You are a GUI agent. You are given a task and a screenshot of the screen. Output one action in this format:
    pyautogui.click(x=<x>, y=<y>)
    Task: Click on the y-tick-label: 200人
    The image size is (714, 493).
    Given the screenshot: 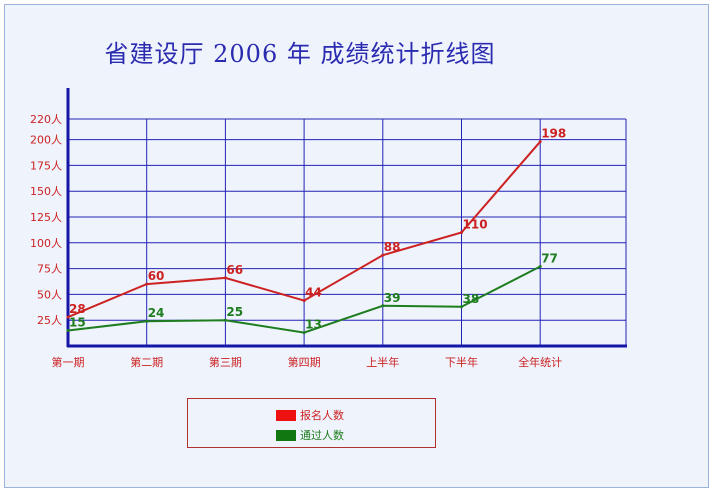 What is the action you would take?
    pyautogui.click(x=46, y=140)
    